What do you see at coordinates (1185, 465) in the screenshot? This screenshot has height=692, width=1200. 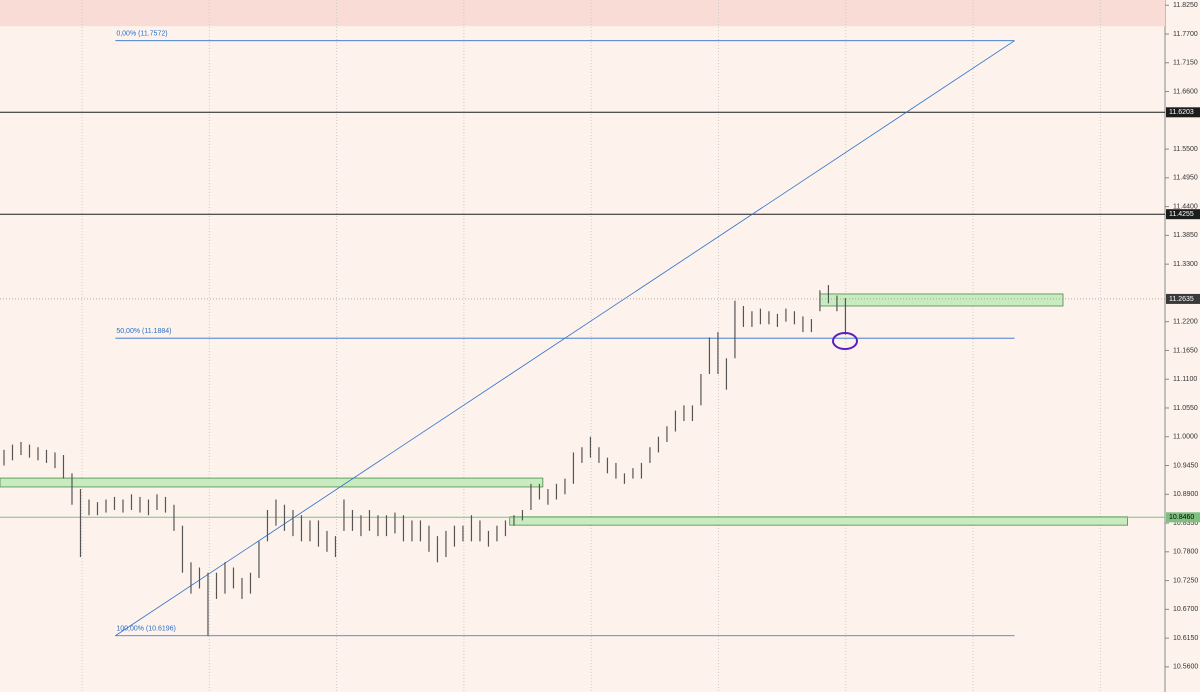 I see `y-tick-label: 10.9450` at bounding box center [1185, 465].